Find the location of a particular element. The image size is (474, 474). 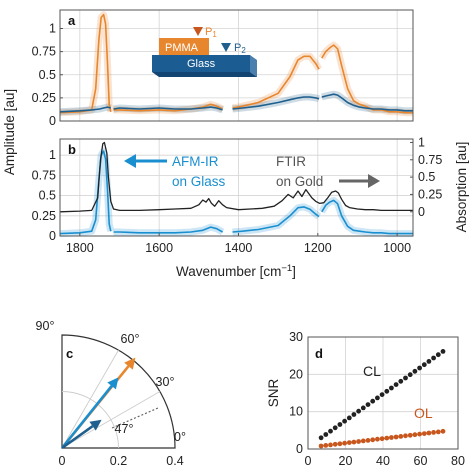

panel-d-frame is located at coordinates (383, 393).